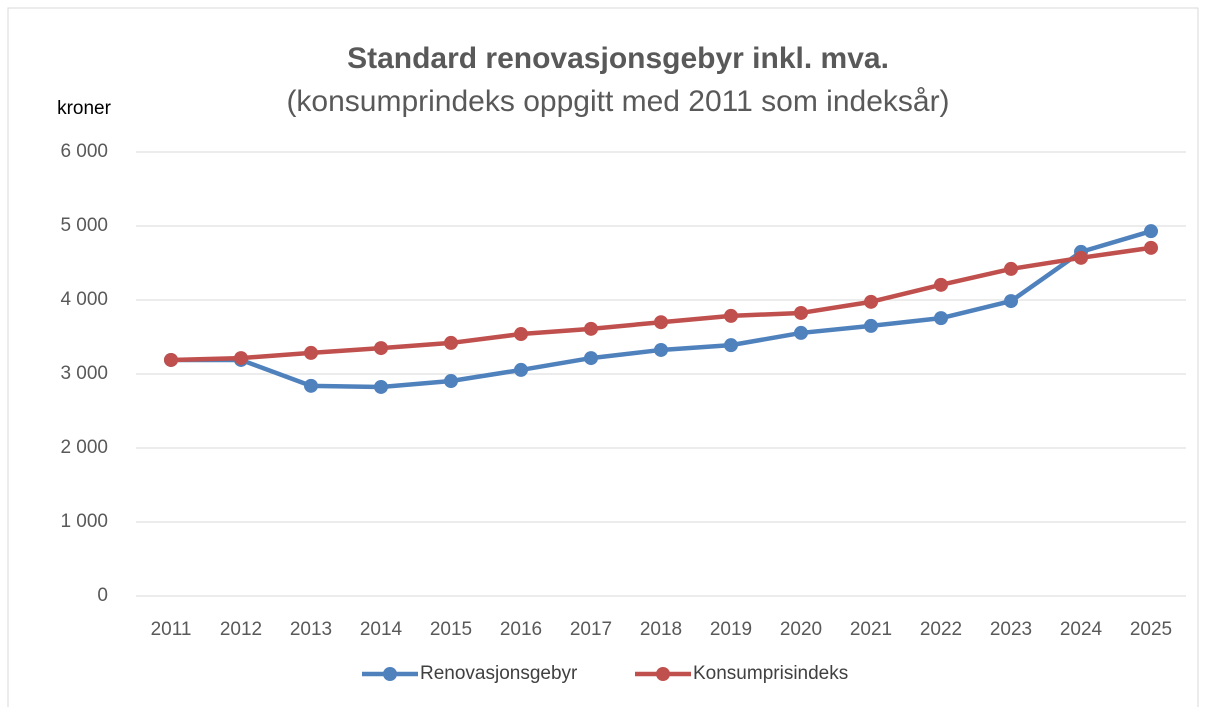 This screenshot has height=707, width=1206. Describe the element at coordinates (84, 108) in the screenshot. I see `y-axis-label: kroner` at that location.